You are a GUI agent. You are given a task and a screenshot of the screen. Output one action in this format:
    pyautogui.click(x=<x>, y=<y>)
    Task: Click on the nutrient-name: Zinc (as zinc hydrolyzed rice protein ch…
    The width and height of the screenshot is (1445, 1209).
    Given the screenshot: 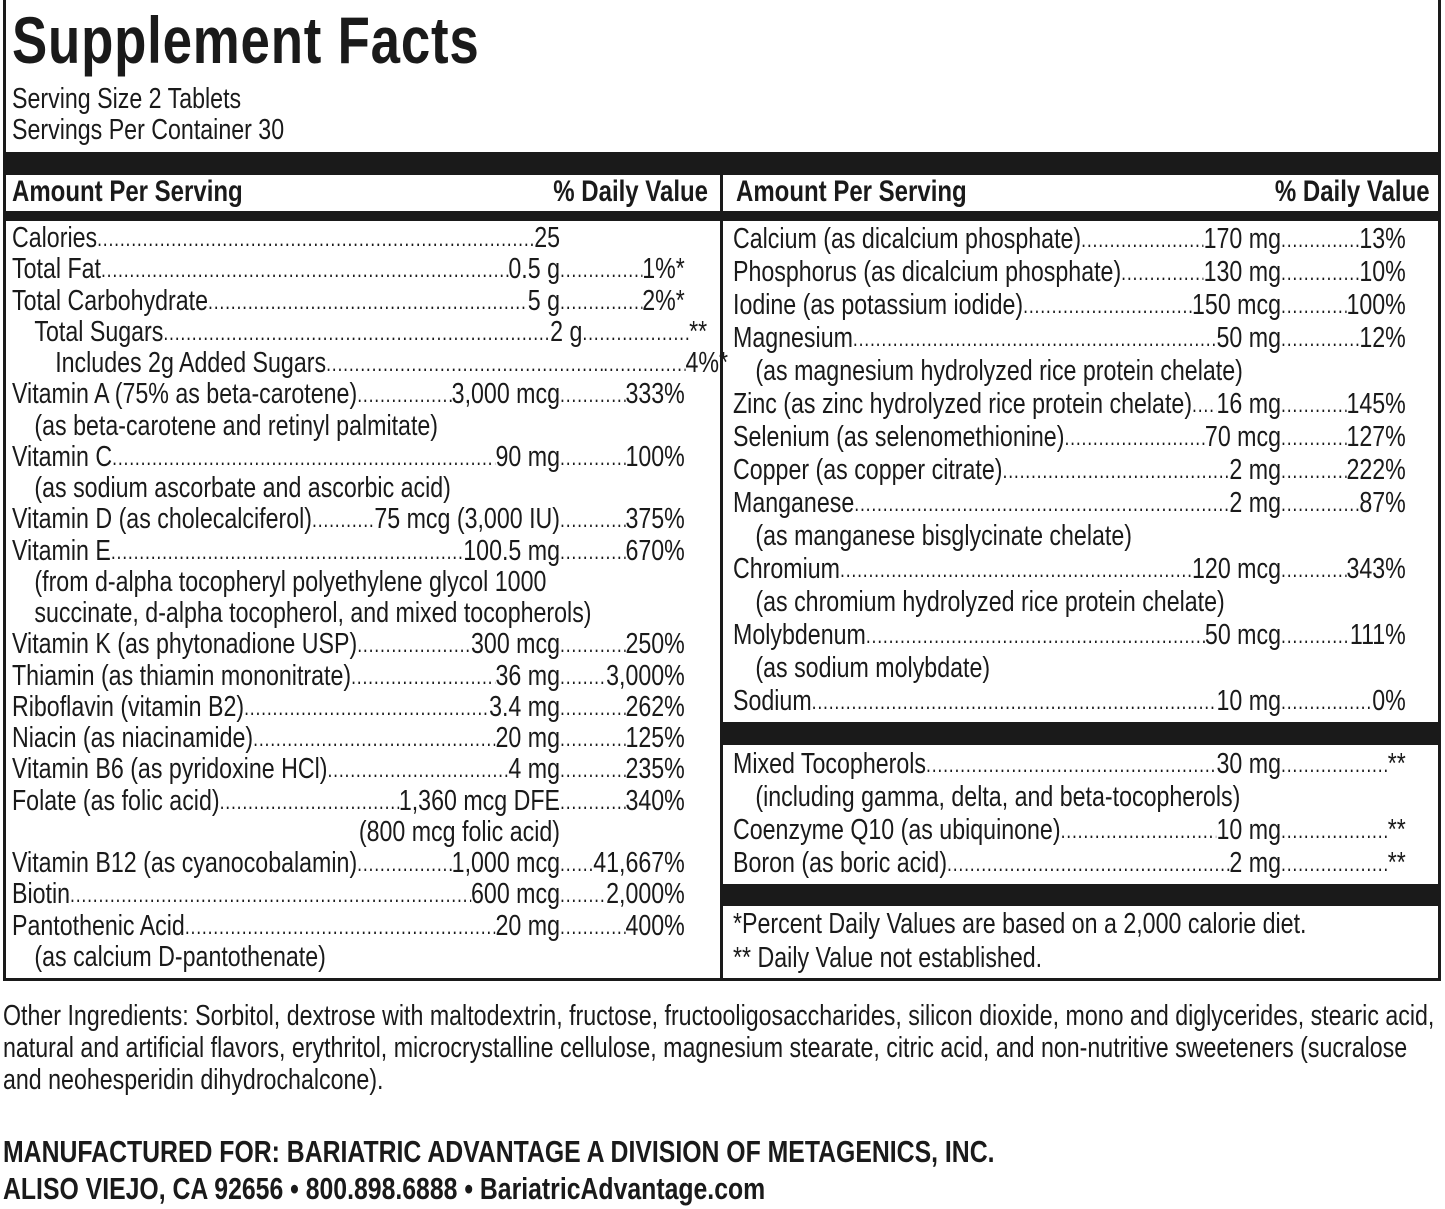 What is the action you would take?
    pyautogui.click(x=963, y=404)
    